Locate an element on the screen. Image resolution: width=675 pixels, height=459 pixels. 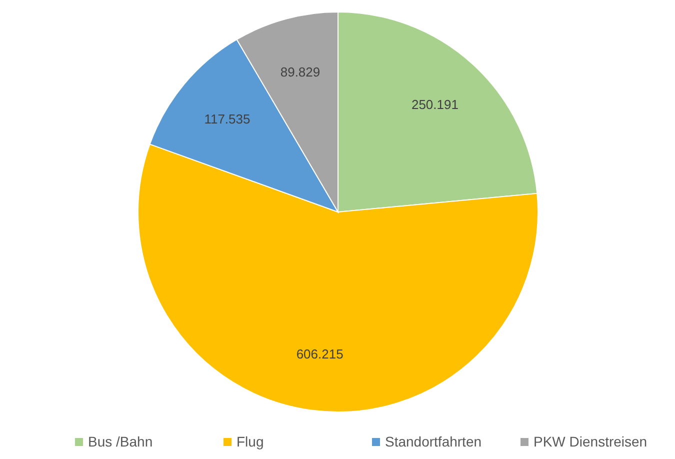
legend-label: PKW Dienstreisen is located at coordinates (591, 442).